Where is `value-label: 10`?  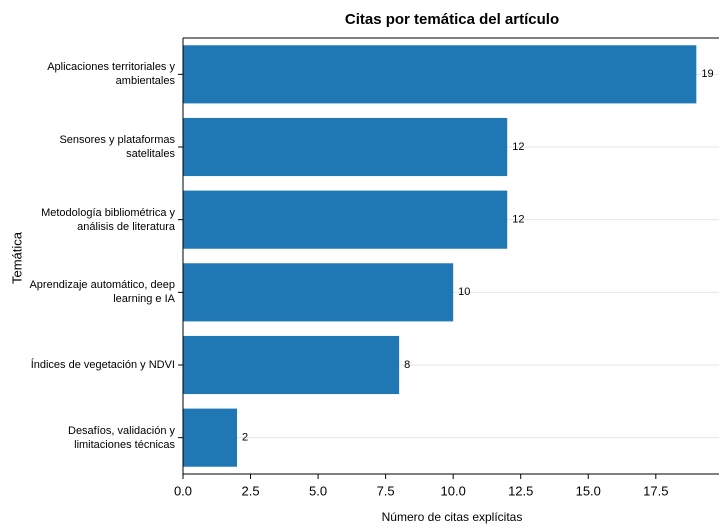 value-label: 10 is located at coordinates (464, 292).